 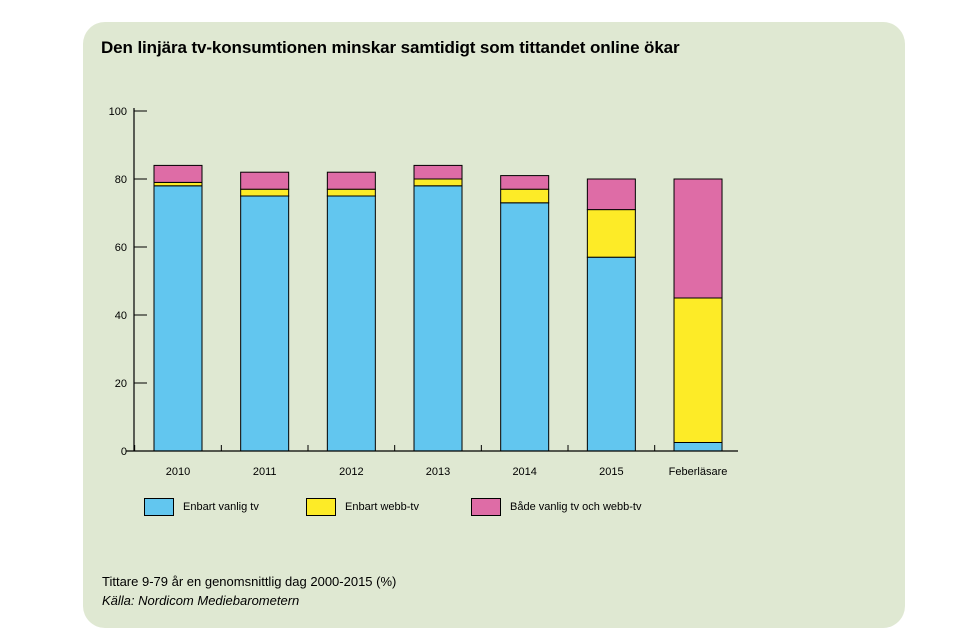 I want to click on y-tick-label: 80, so click(x=121, y=180).